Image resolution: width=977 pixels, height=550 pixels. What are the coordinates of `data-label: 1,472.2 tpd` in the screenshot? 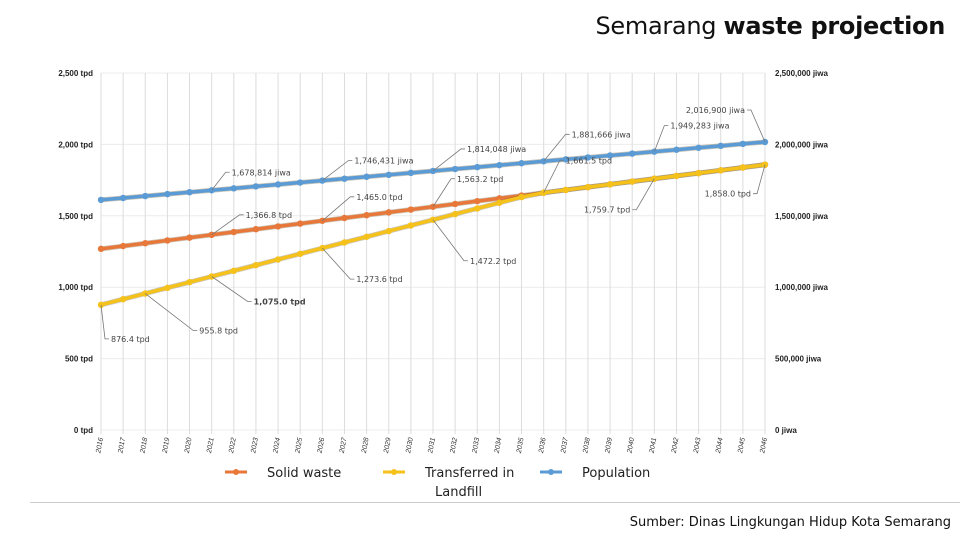 It's located at (493, 261).